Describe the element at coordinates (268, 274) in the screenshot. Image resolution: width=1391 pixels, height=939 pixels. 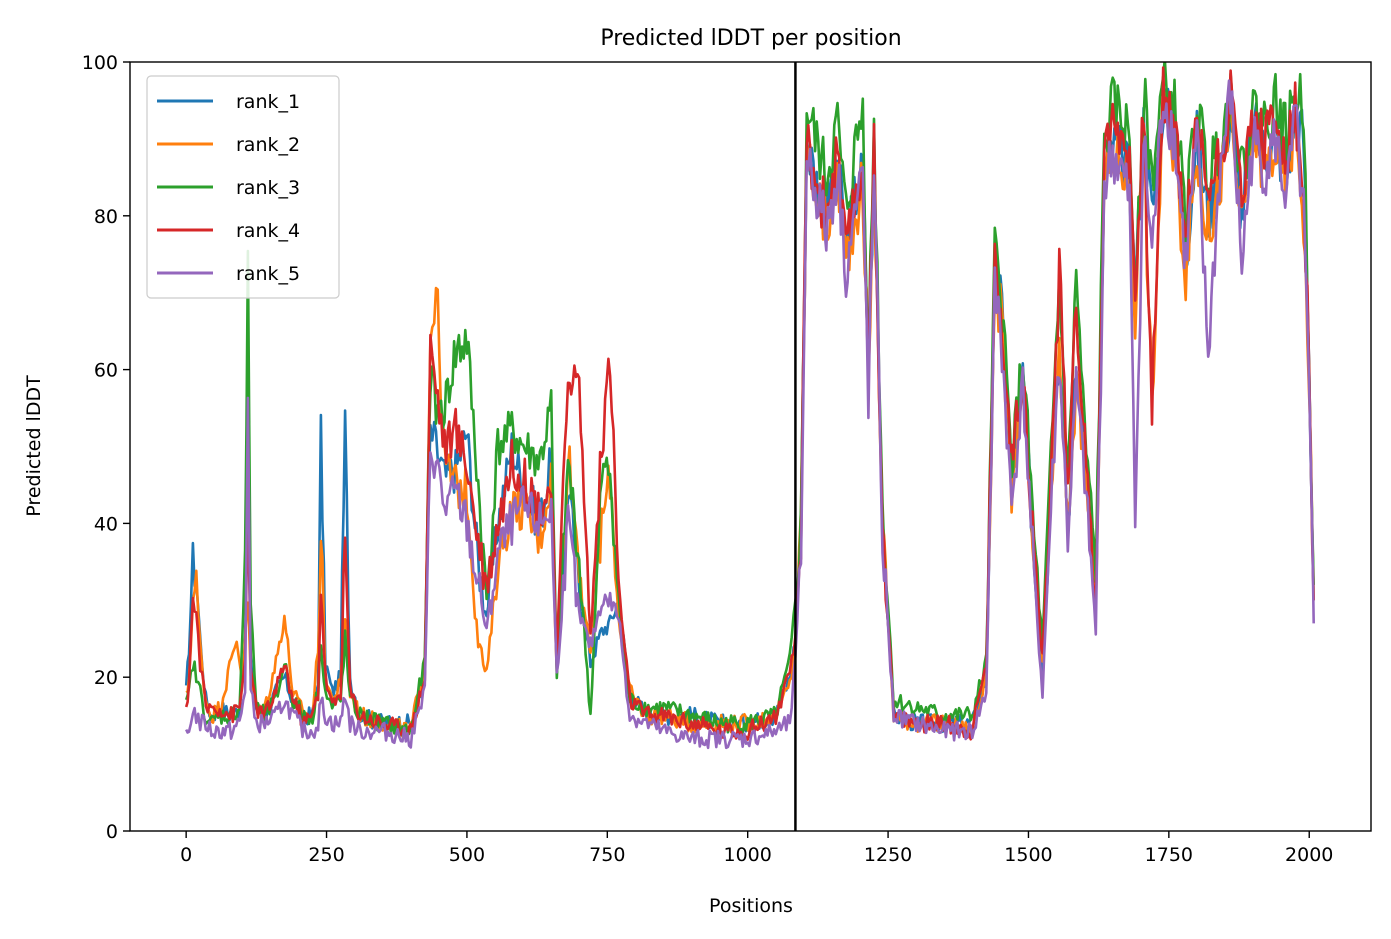
I see `legend-label-rank_5: rank_5` at that location.